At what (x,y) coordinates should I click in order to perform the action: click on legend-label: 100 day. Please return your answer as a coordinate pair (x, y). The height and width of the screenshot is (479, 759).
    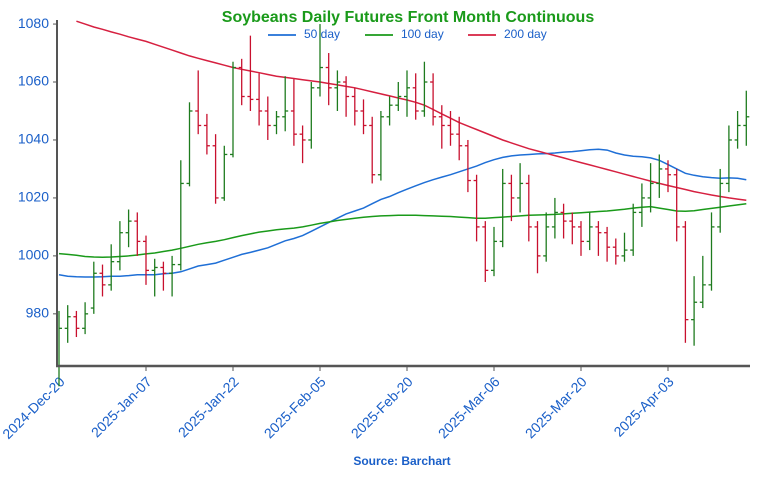
    Looking at the image, I should click on (422, 34).